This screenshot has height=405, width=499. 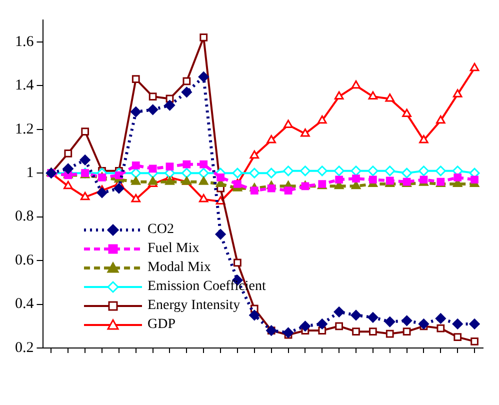 What do you see at coordinates (24, 42) in the screenshot?
I see `y-tick-label: 1.6` at bounding box center [24, 42].